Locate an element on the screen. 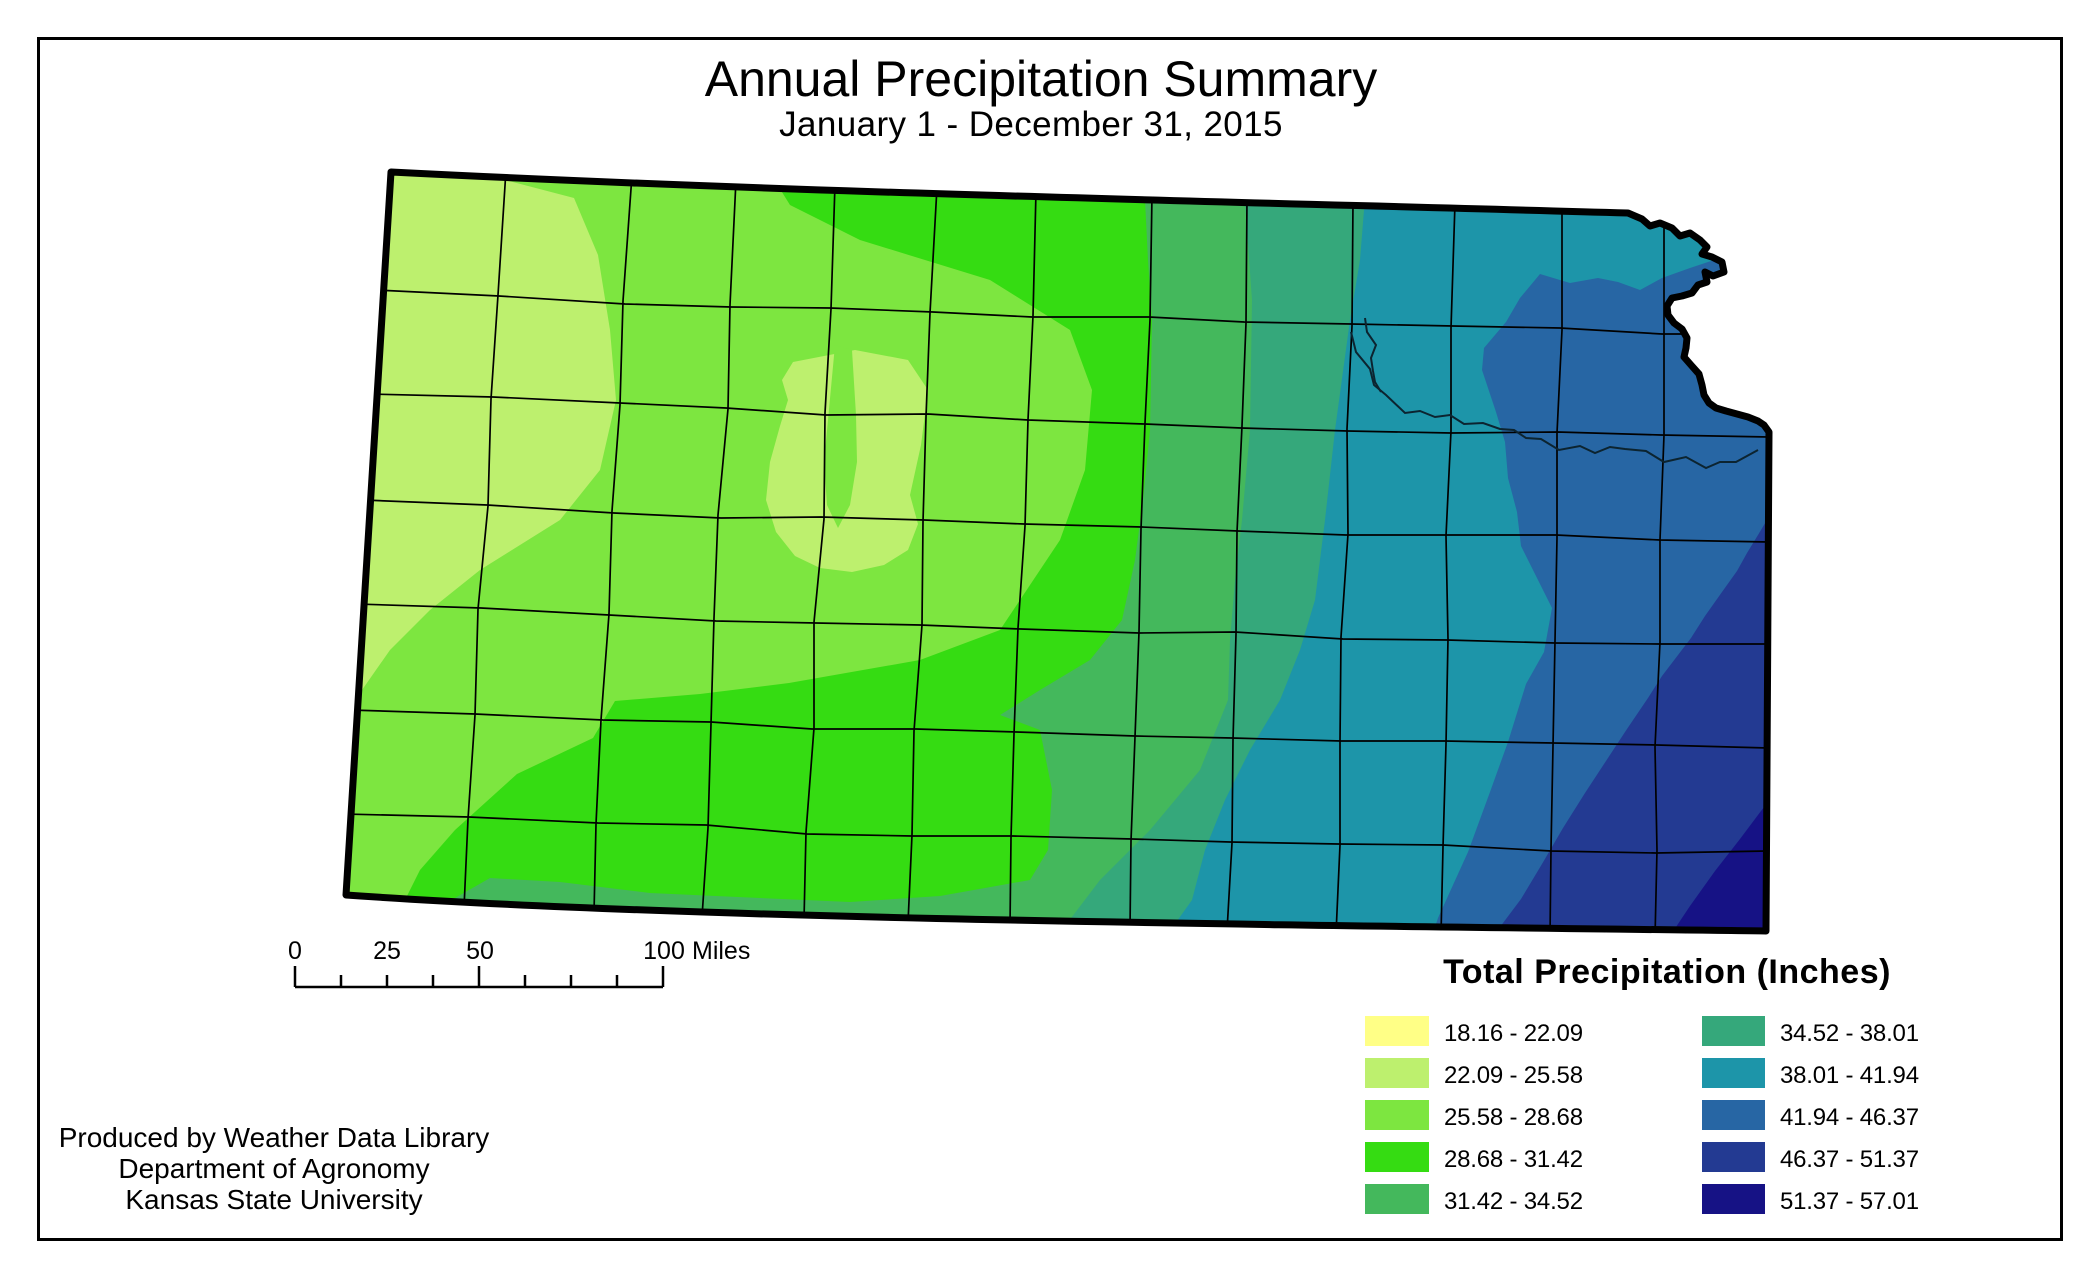  svg-text: 22.09 - 25.58 is located at coordinates (1513, 1075).